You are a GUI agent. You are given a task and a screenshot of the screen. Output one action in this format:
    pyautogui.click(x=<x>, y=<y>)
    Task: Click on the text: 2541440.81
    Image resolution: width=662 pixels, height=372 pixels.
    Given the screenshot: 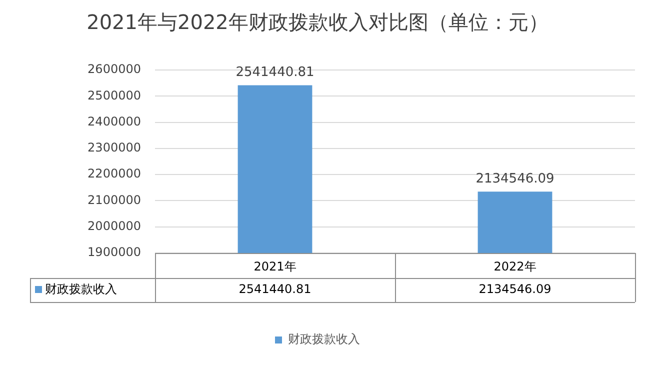 What is the action you would take?
    pyautogui.click(x=275, y=72)
    